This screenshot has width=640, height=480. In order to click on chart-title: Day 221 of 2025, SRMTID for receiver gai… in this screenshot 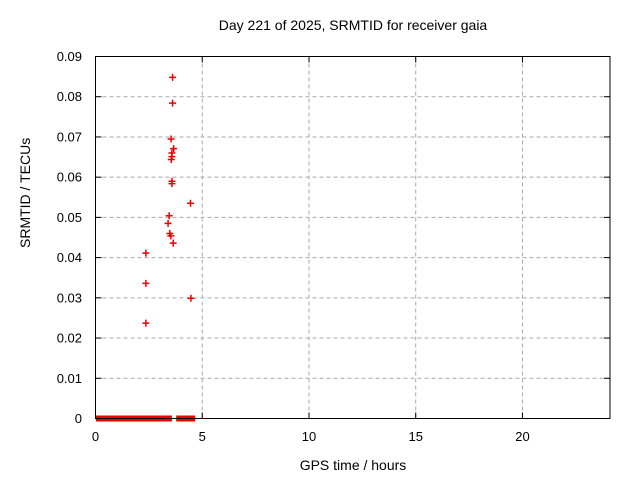, I will do `click(353, 25)`.